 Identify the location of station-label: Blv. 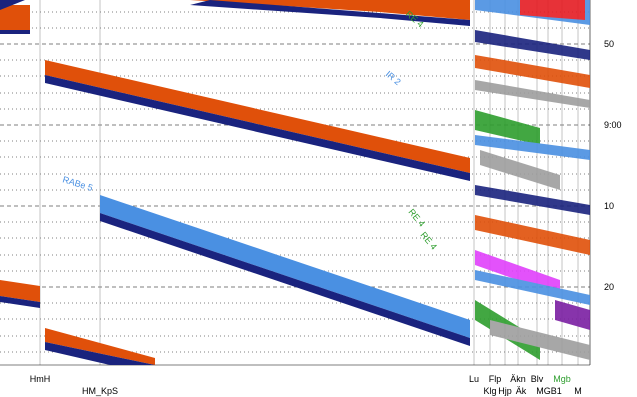
(537, 379).